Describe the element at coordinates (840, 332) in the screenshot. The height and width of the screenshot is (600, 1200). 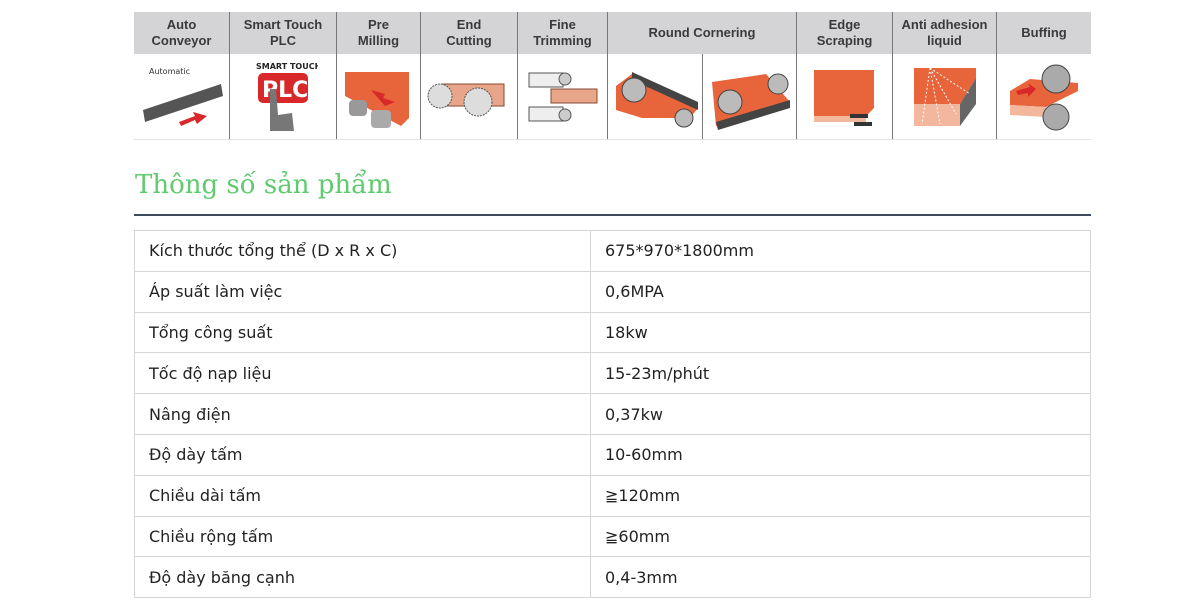
I see `spec-value: 18kw` at that location.